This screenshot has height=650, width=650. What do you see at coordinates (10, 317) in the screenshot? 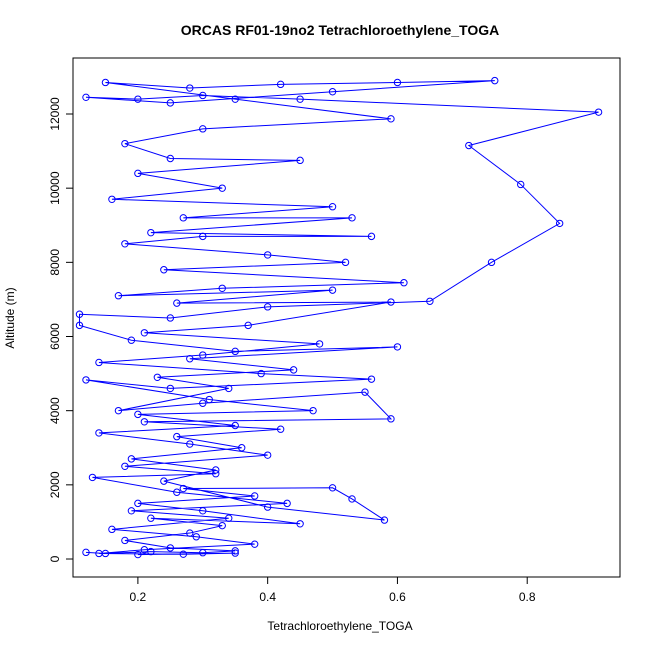
I see `y-axis-label: Altitude (m)` at bounding box center [10, 317].